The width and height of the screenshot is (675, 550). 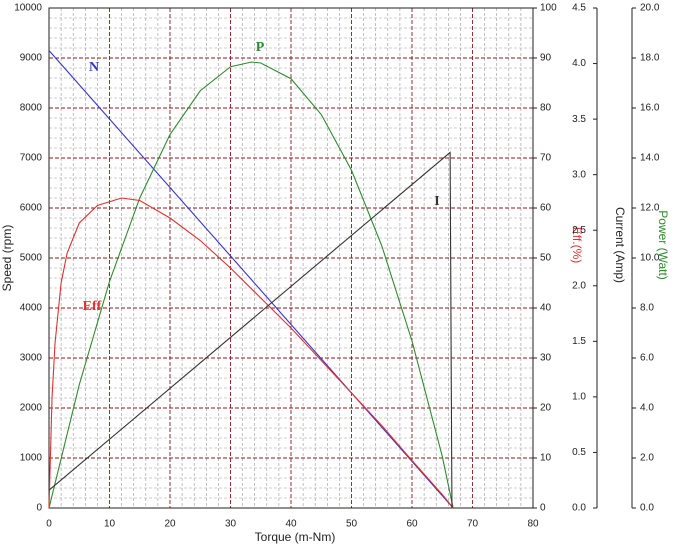 I want to click on y-tick-label: 3000, so click(x=31, y=358).